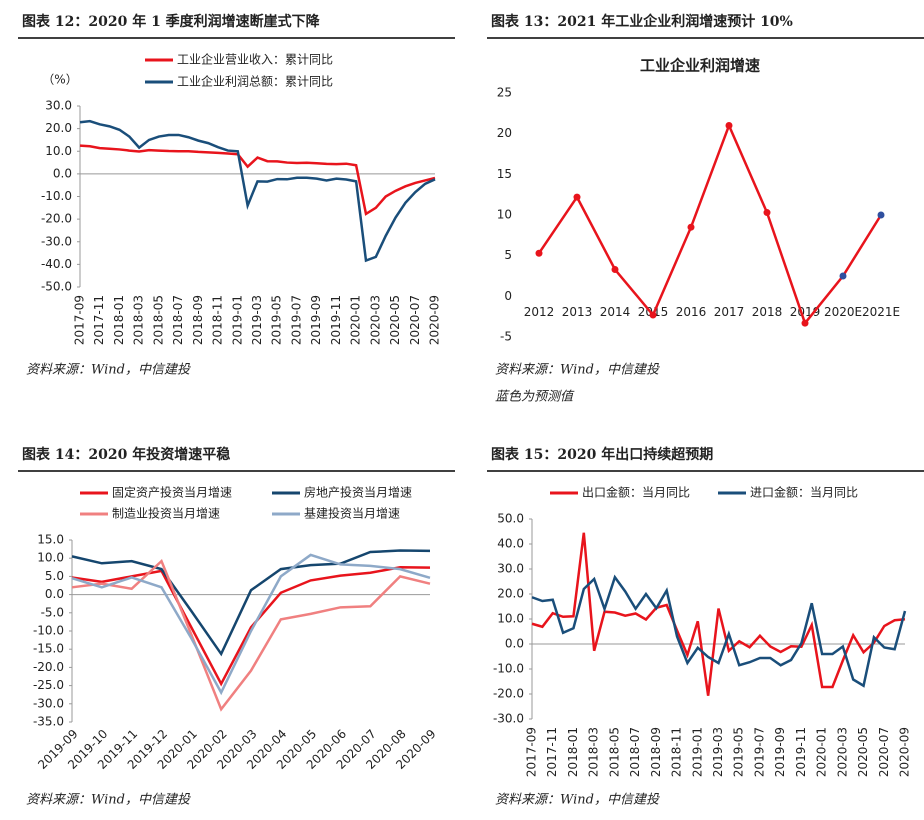  What do you see at coordinates (881, 312) in the screenshot?
I see `x-tick-label: 2021E` at bounding box center [881, 312].